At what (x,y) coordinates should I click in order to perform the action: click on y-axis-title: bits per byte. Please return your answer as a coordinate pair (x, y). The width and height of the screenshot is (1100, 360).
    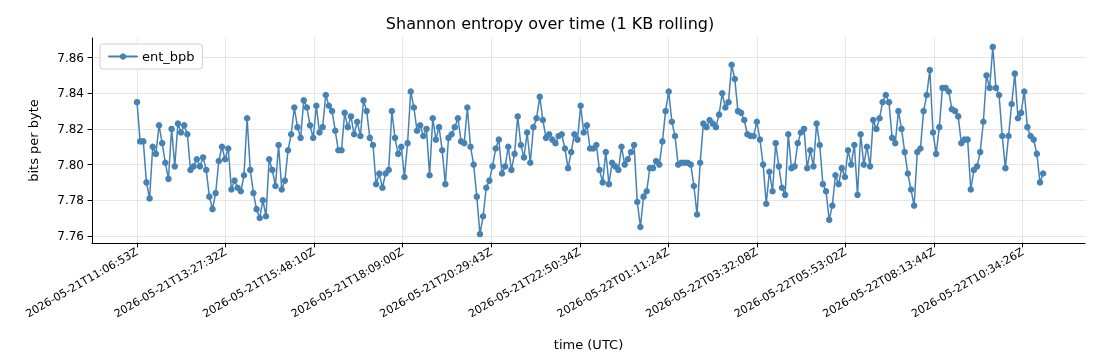
    Looking at the image, I should click on (33, 140).